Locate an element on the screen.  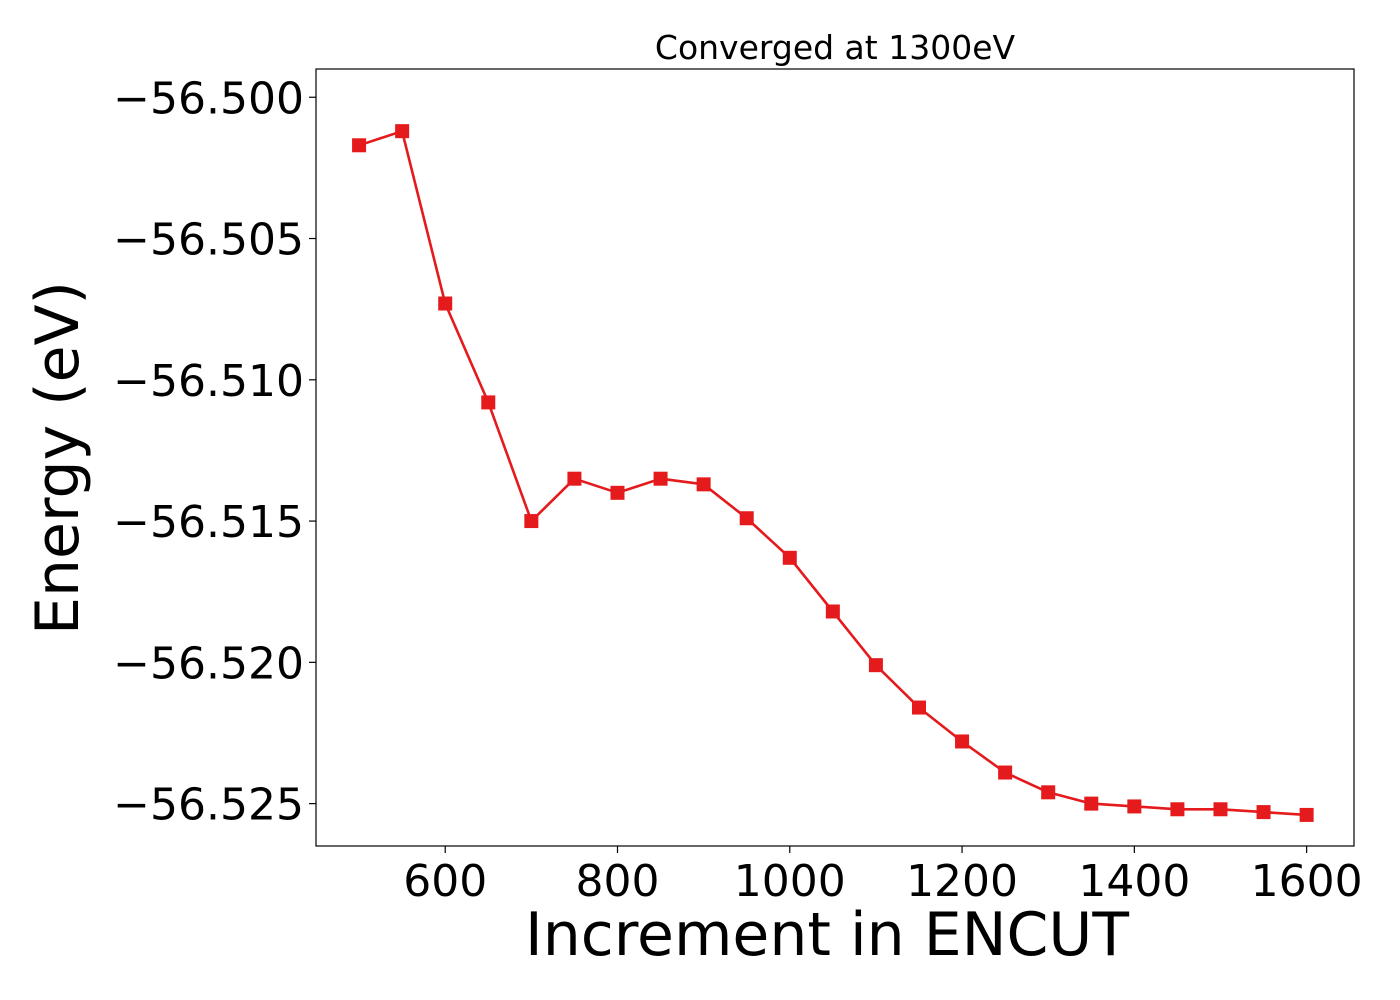
chart-title: Converged at 1300eV is located at coordinates (835, 47).